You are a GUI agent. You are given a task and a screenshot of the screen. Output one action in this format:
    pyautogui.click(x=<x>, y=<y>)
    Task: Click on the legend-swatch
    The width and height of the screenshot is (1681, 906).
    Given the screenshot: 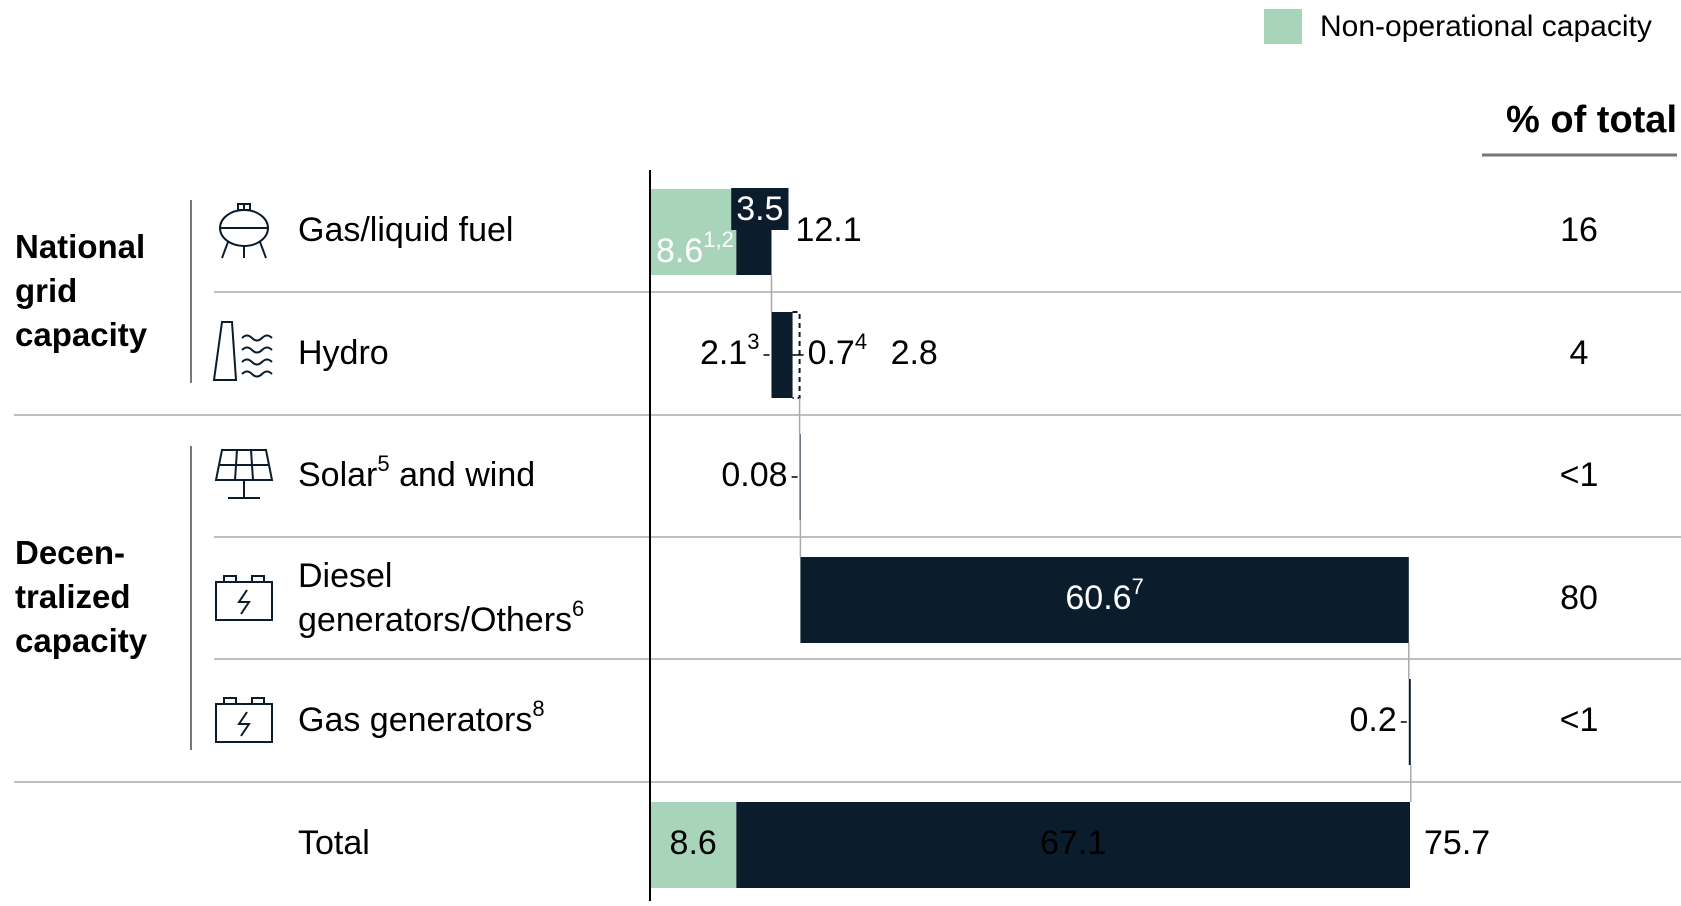 What is the action you would take?
    pyautogui.click(x=1283, y=26)
    